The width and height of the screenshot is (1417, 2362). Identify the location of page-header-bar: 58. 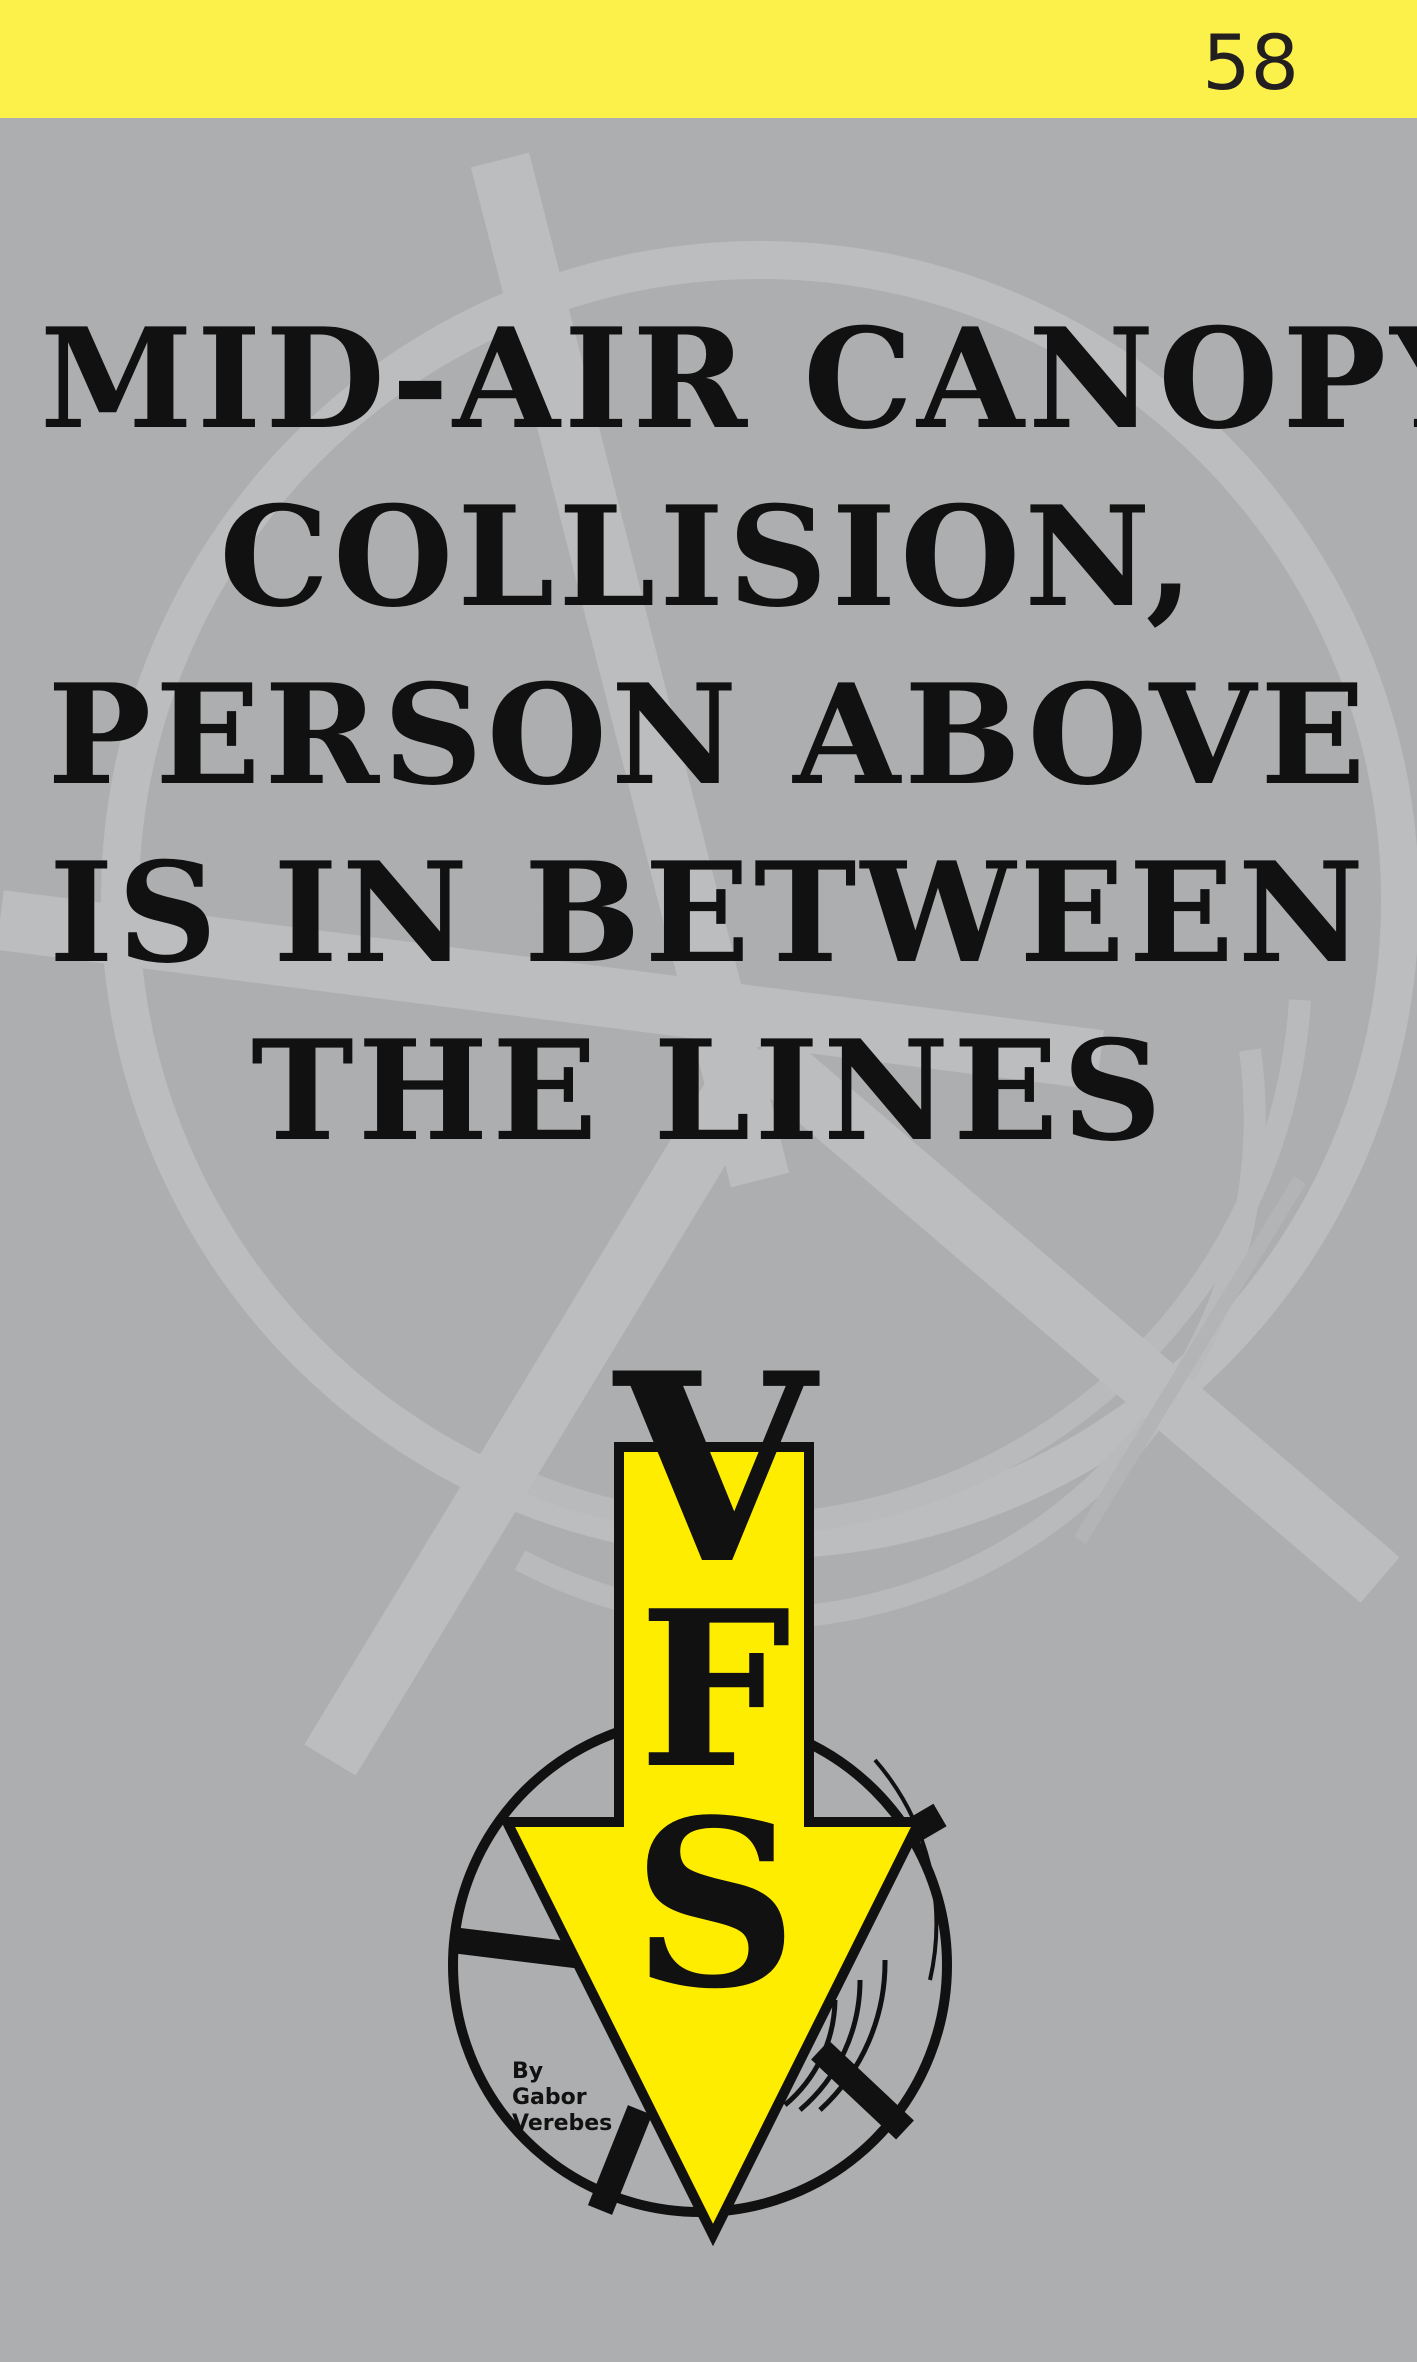
(708, 59).